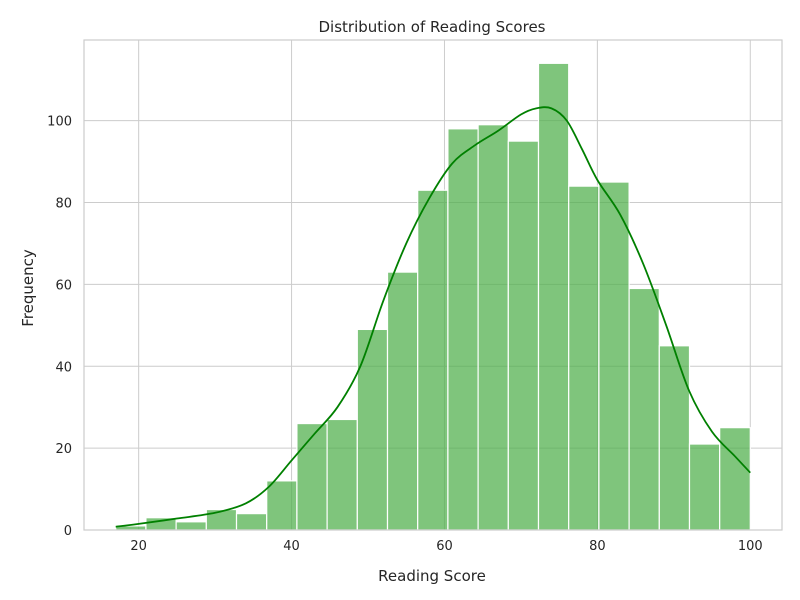 This screenshot has width=800, height=600. What do you see at coordinates (63, 449) in the screenshot?
I see `y-tick-label: 20` at bounding box center [63, 449].